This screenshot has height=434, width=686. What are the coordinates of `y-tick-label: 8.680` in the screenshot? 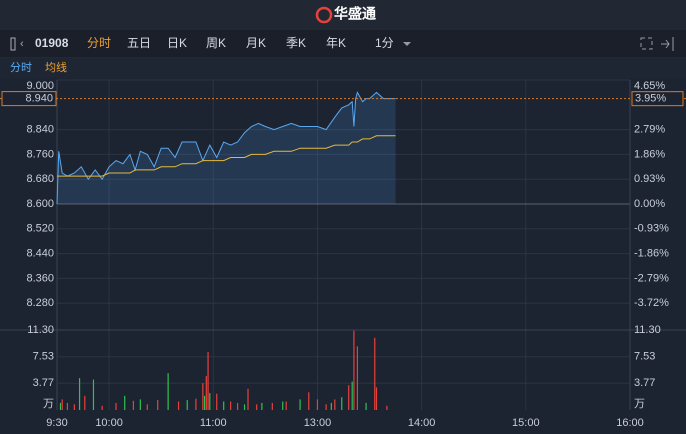 It's located at (40, 179).